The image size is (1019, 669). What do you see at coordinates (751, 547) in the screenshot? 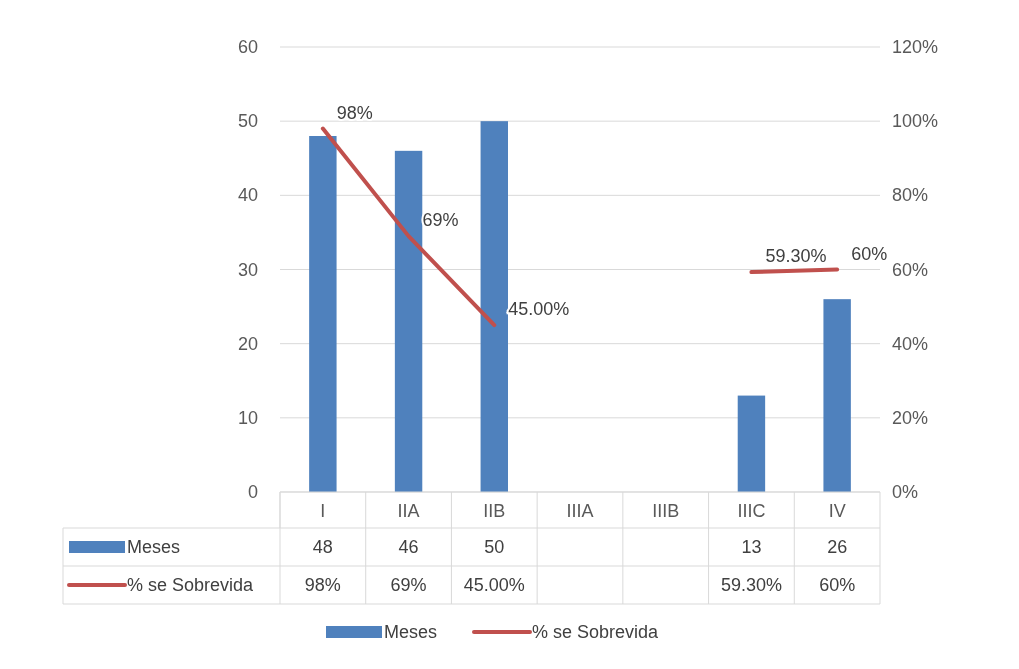
I see `data-label: 13` at bounding box center [751, 547].